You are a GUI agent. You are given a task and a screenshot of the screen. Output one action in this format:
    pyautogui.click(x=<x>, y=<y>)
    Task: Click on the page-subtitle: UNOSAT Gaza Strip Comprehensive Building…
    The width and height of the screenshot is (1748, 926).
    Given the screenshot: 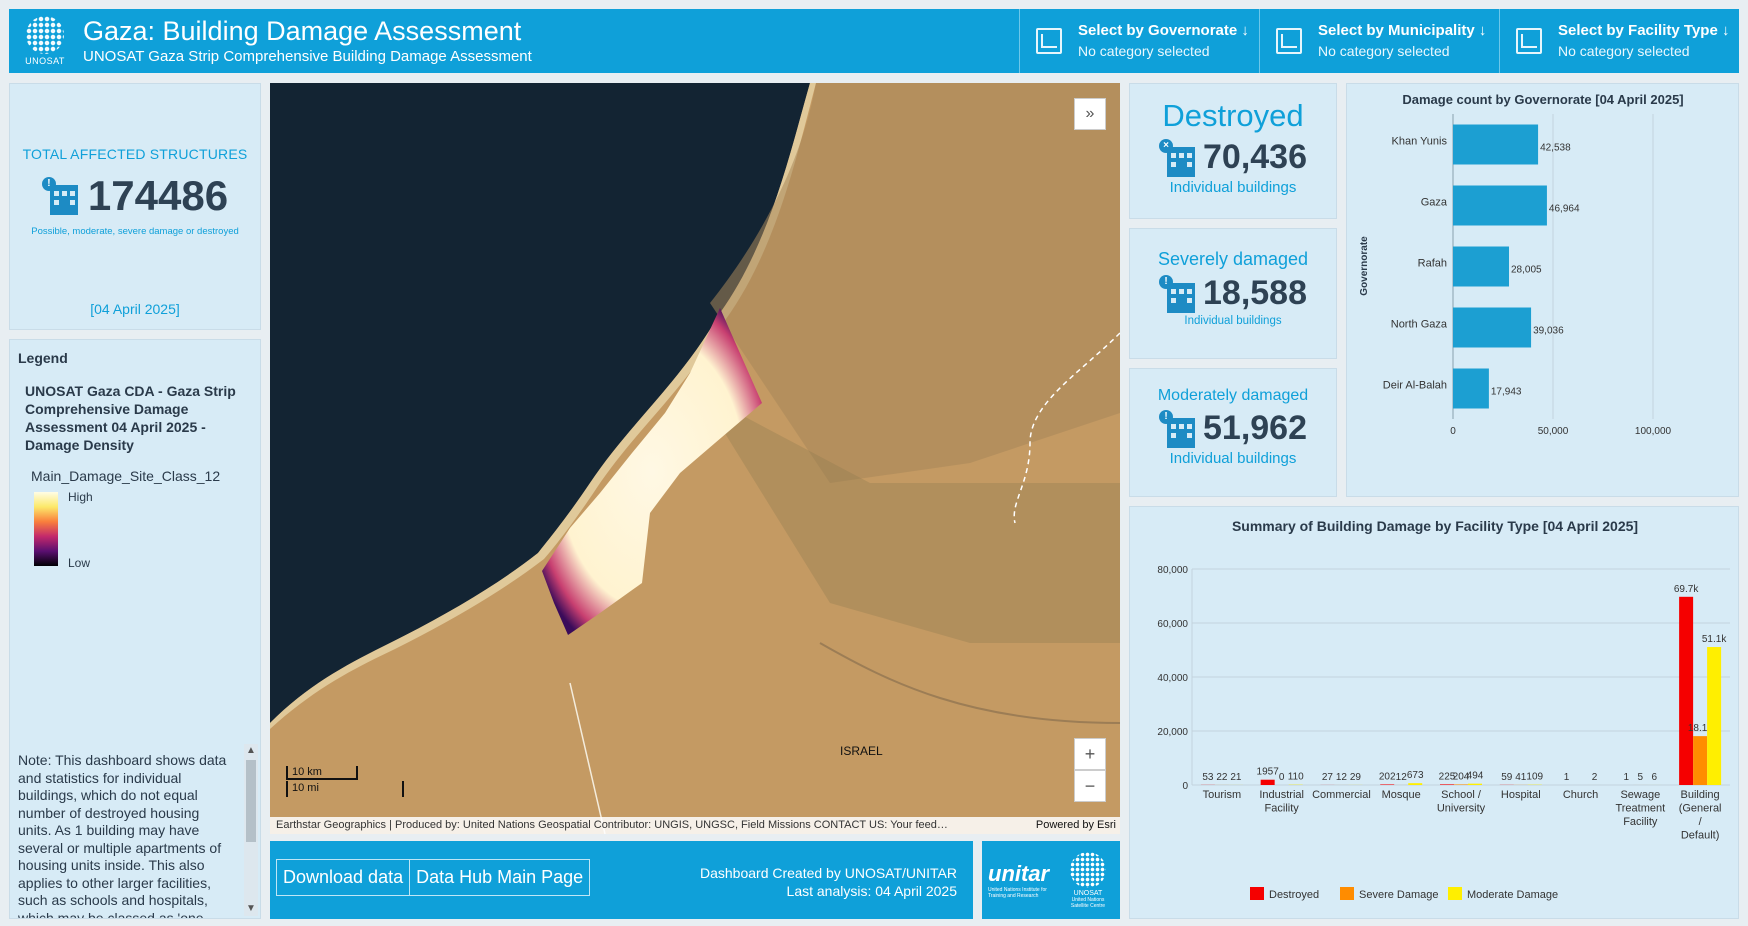 What is the action you would take?
    pyautogui.click(x=307, y=56)
    